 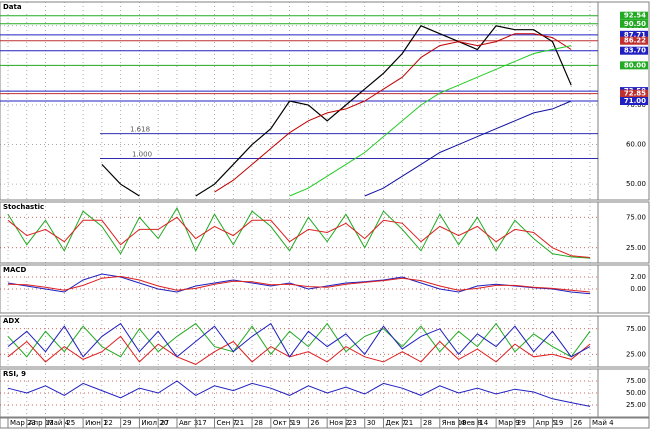 What do you see at coordinates (483, 423) in the screenshot?
I see `x-tick-label: 14` at bounding box center [483, 423].